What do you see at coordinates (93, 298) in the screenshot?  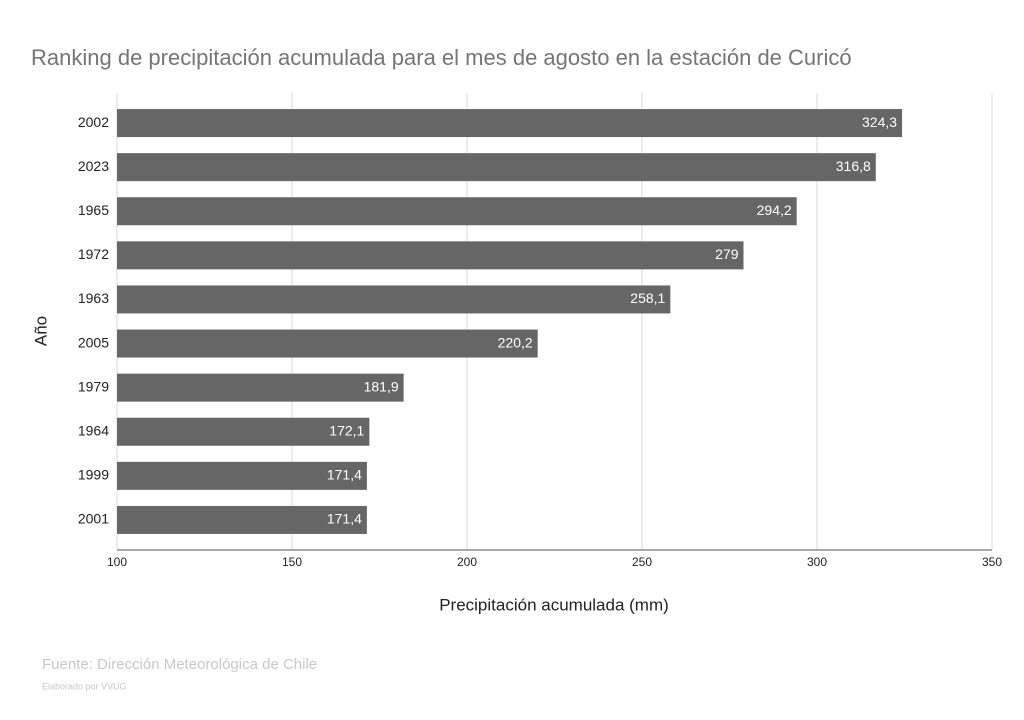 I see `y-tick-label: 1963` at bounding box center [93, 298].